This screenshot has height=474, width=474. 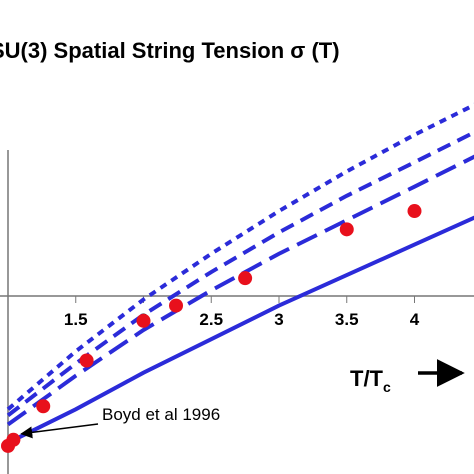 I want to click on annotation-text: Boyd et al 1996, so click(x=161, y=414).